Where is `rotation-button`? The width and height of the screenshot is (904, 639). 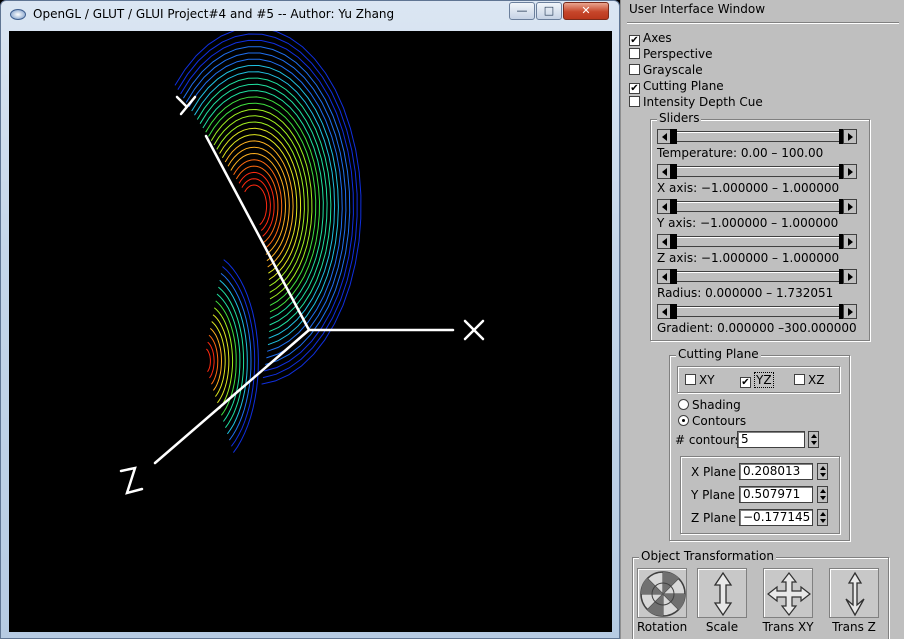 rotation-button is located at coordinates (662, 593).